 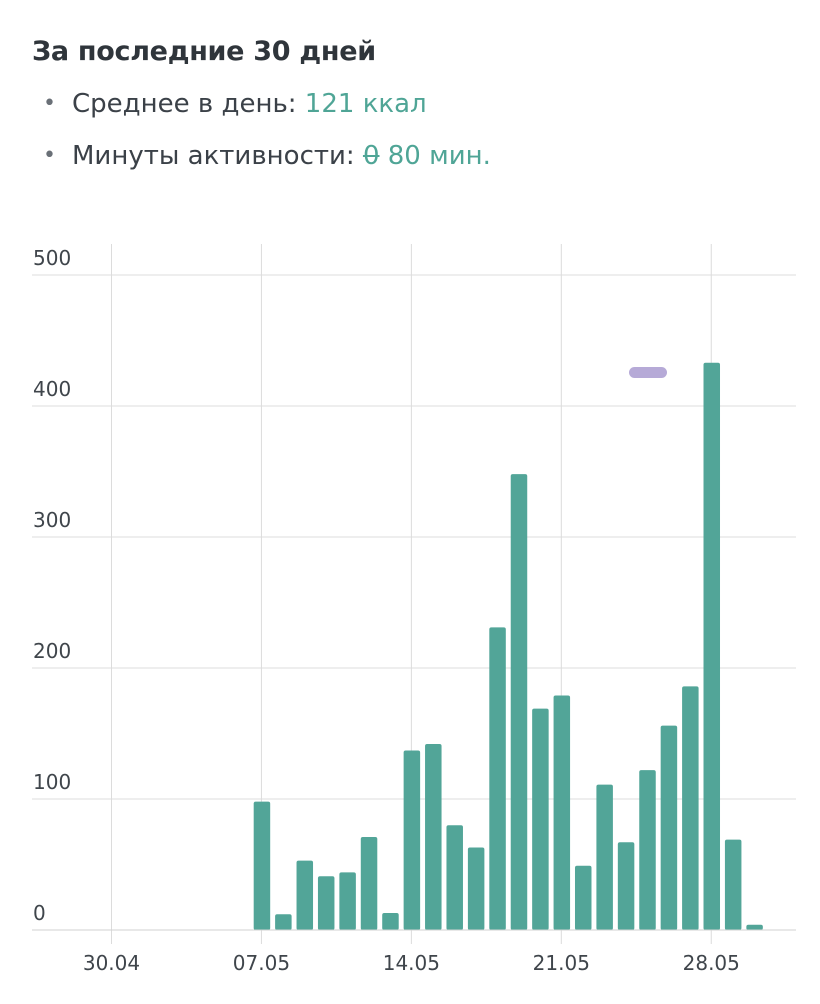 I want to click on average-value: 121 ккал, so click(x=365, y=104).